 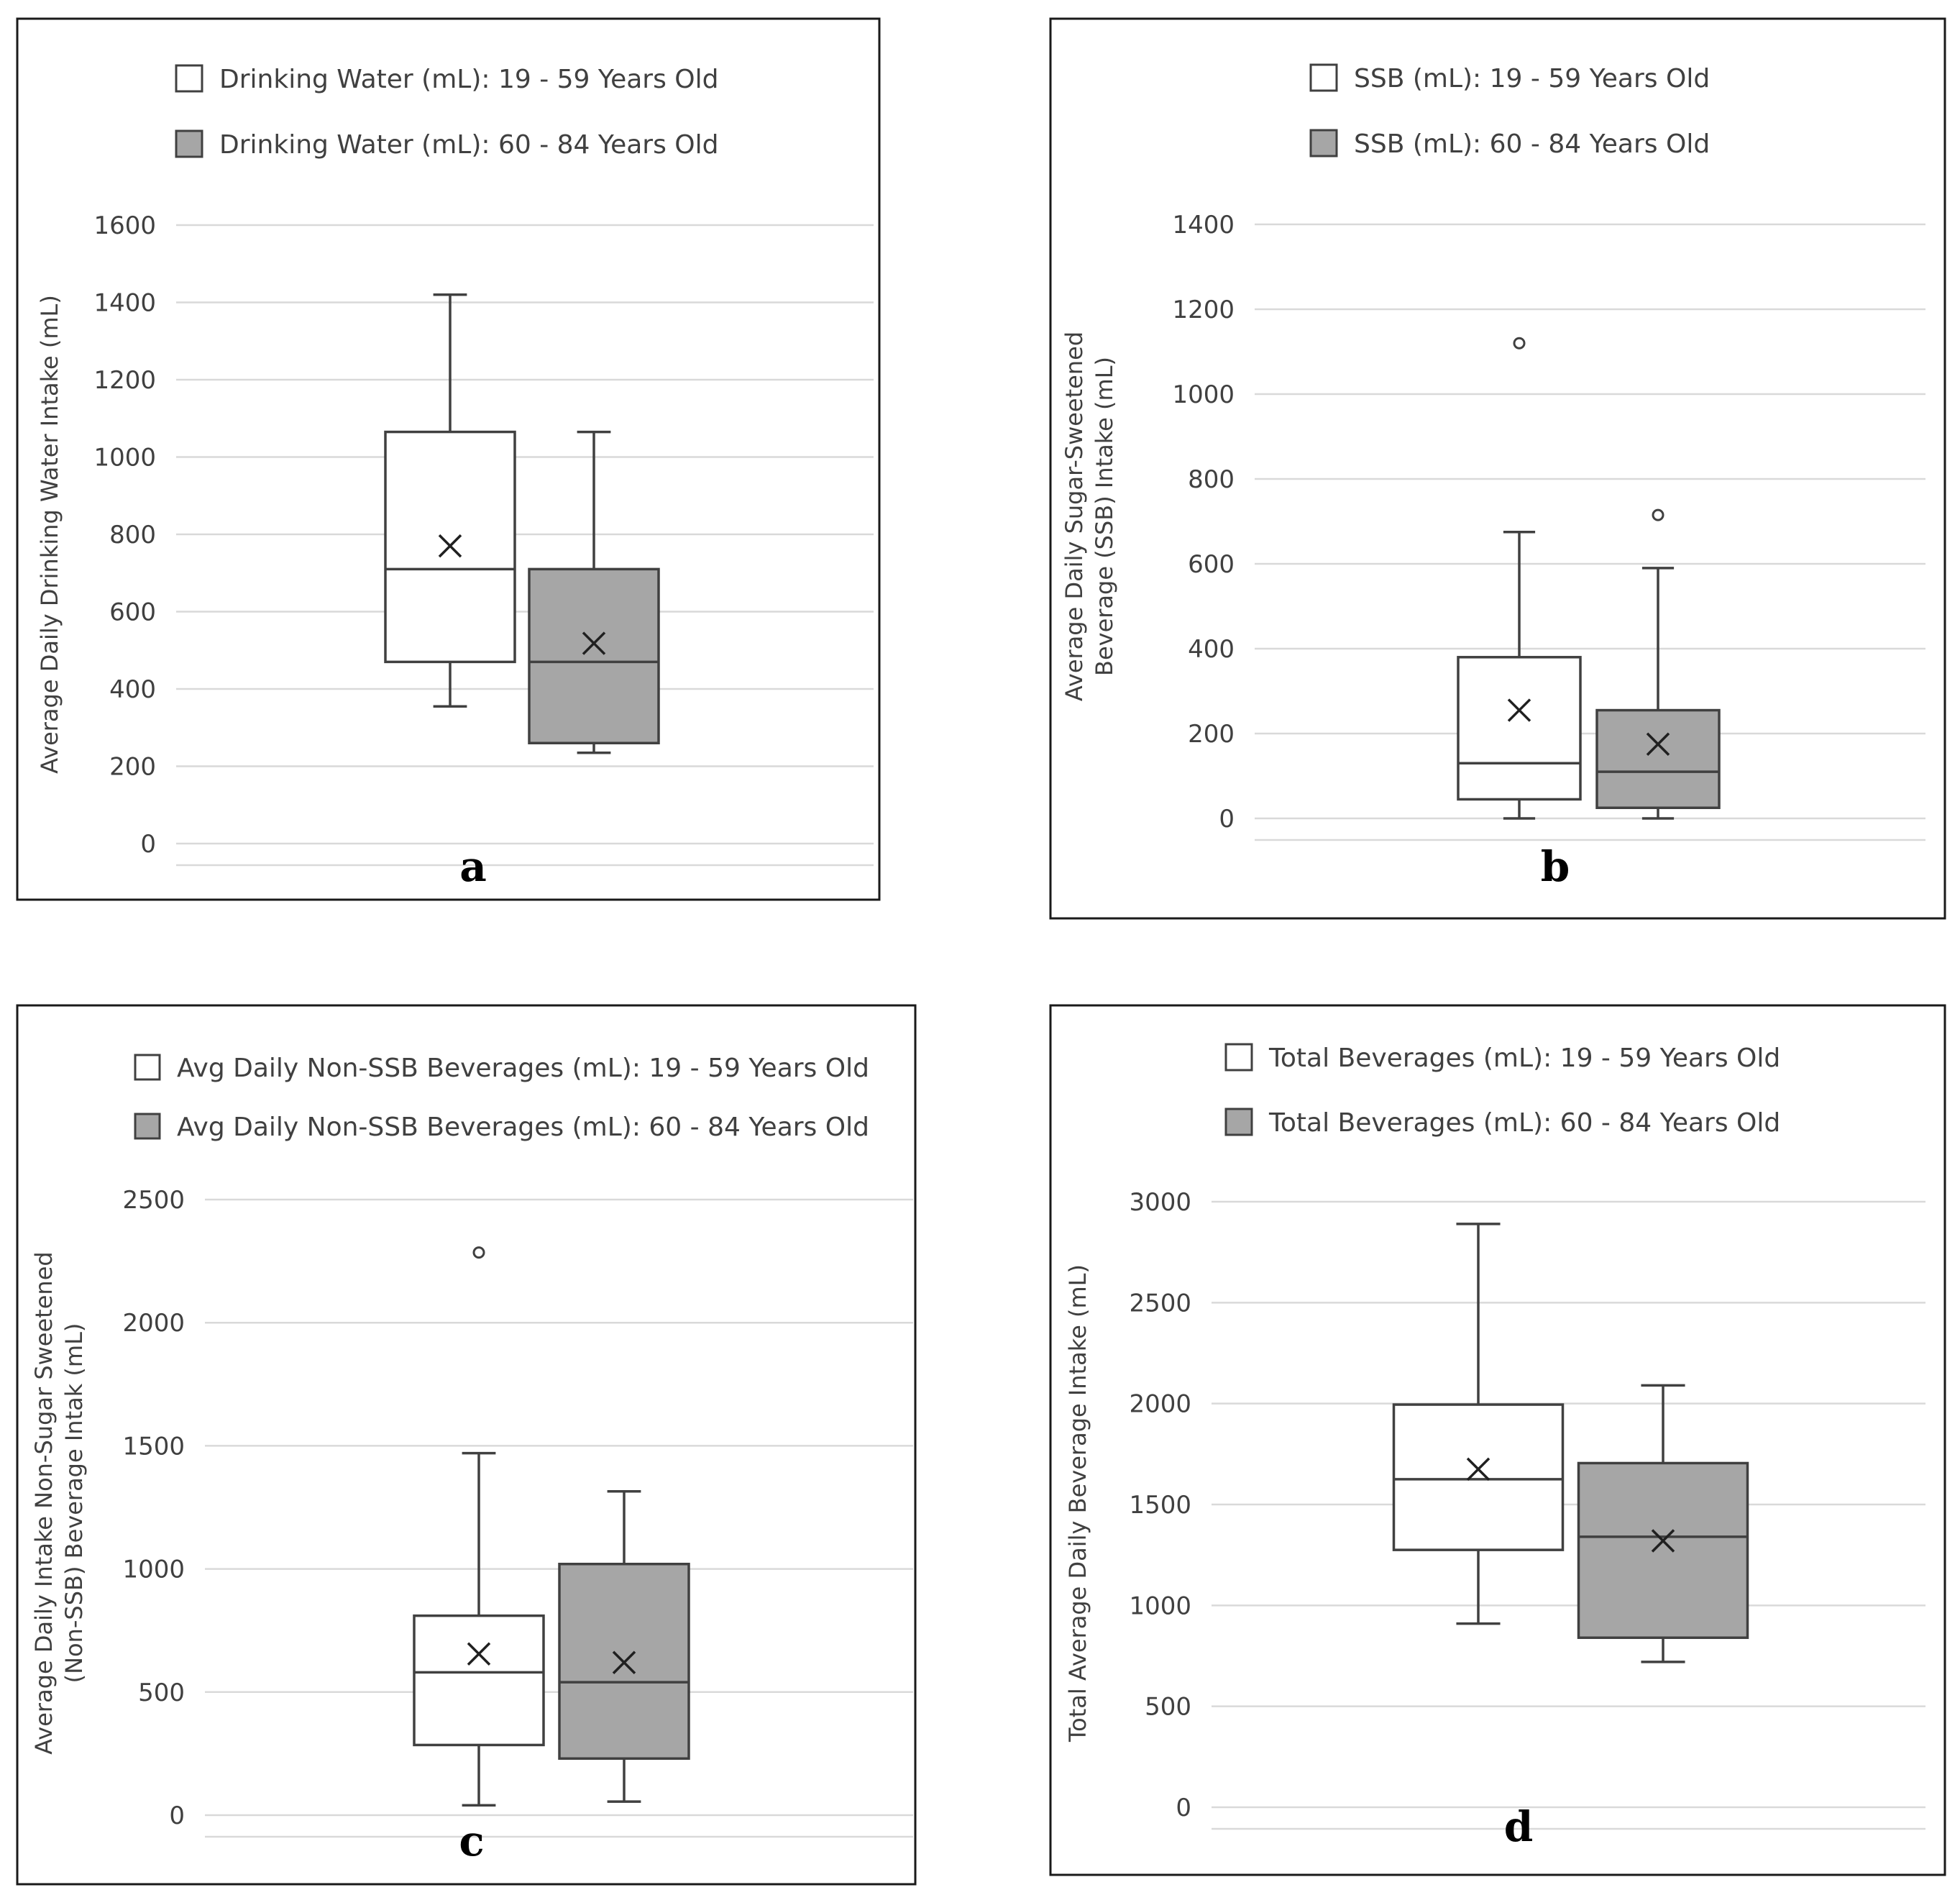 I want to click on y-axis-label: Average Daily Drinking Water Intake (mL), so click(x=49, y=534).